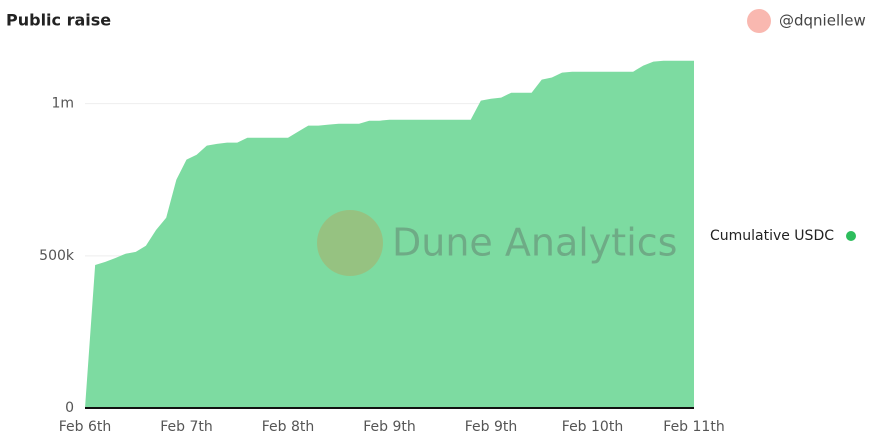  What do you see at coordinates (288, 427) in the screenshot?
I see `x-tick-label: Feb 8th` at bounding box center [288, 427].